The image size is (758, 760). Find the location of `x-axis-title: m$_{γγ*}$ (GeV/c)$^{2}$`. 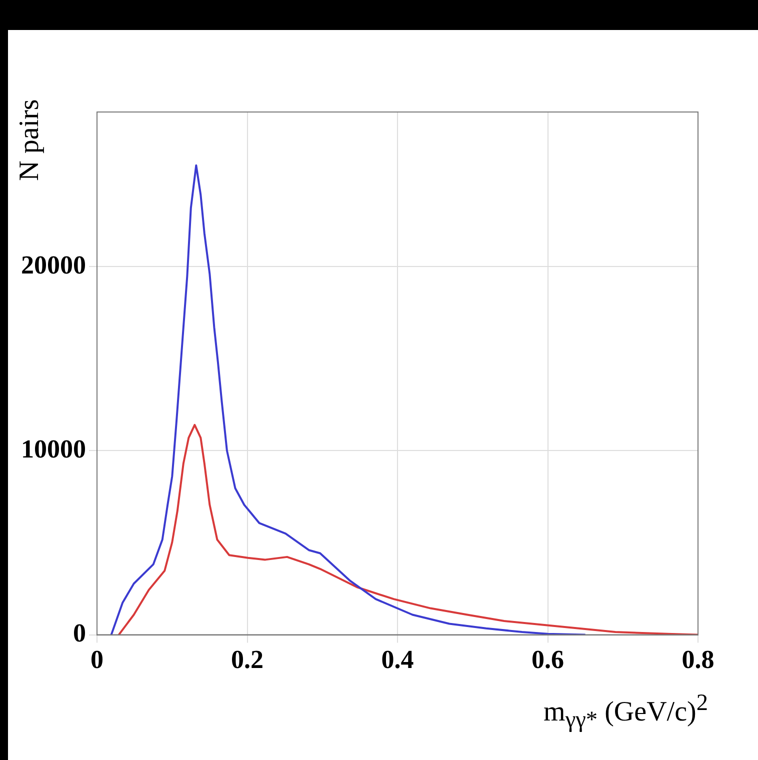

x-axis-title: m$_{γγ*}$ (GeV/c)$^{2}$ is located at coordinates (626, 712).